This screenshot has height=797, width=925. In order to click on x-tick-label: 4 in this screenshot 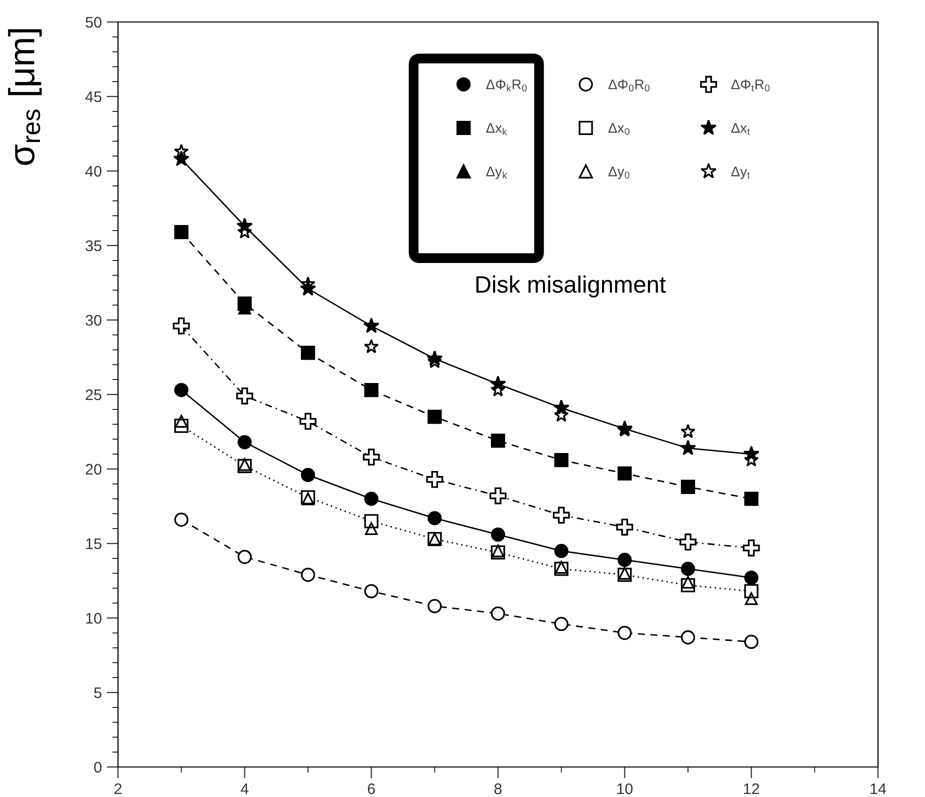, I will do `click(244, 789)`.